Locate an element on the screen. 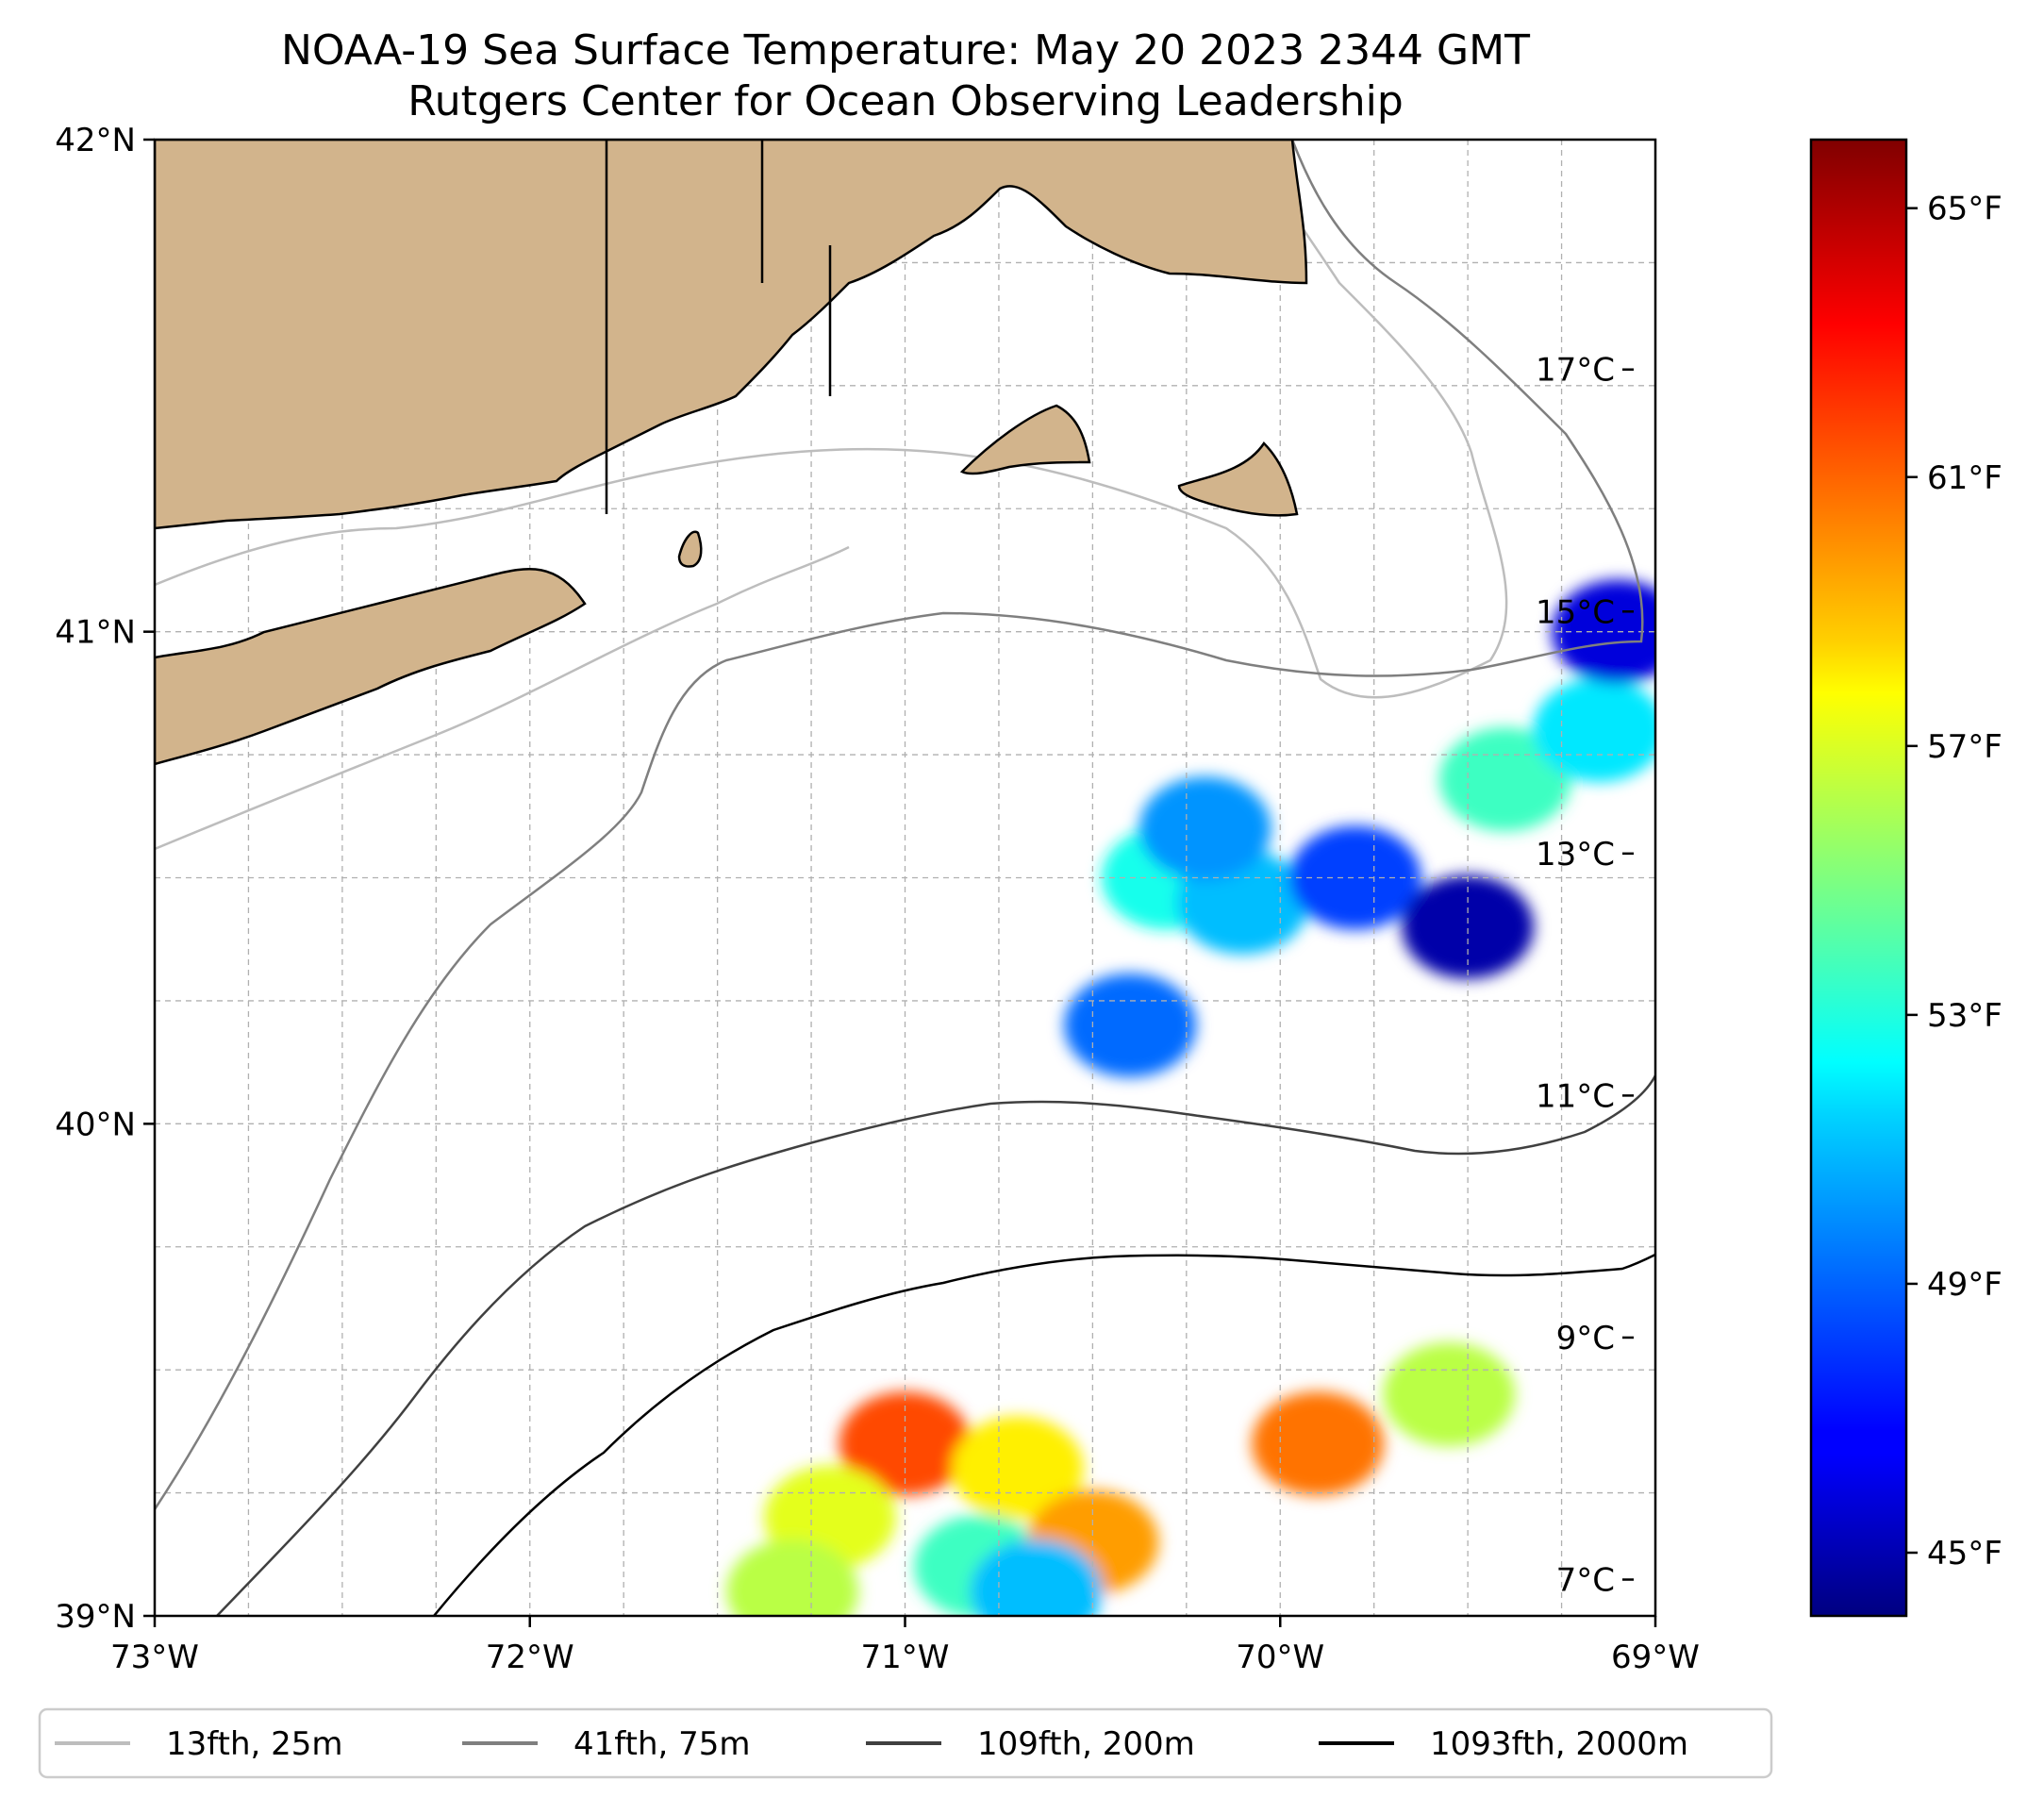 The height and width of the screenshot is (1797, 2044). y-tick-label: 42°N is located at coordinates (95, 140).